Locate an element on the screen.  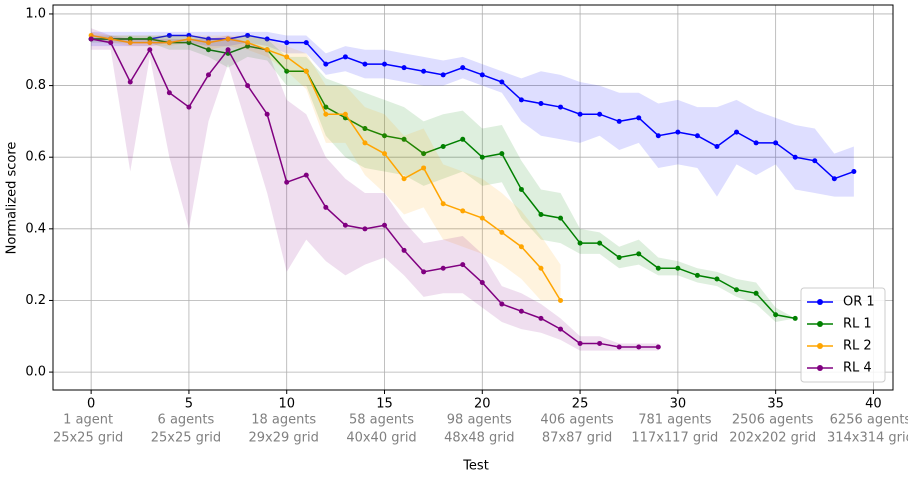
legend-box is located at coordinates (843, 335).